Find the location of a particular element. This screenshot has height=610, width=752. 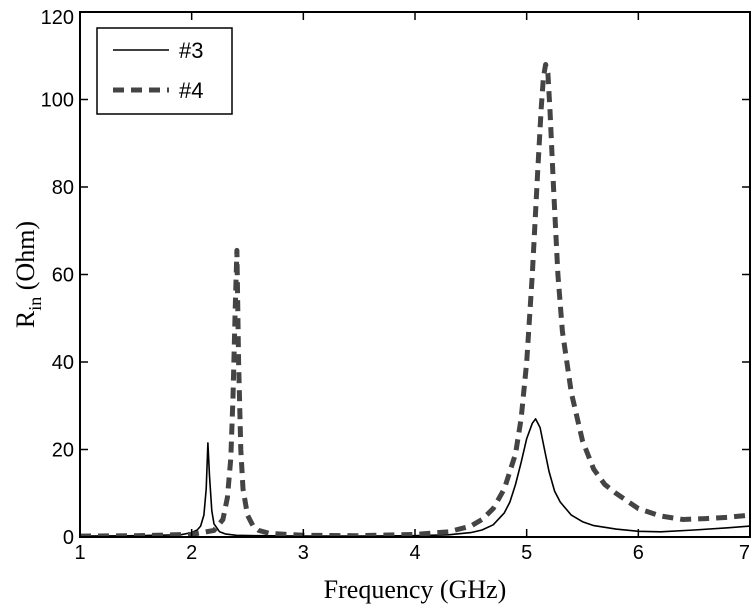

y-tick-label: 60 is located at coordinates (63, 276).